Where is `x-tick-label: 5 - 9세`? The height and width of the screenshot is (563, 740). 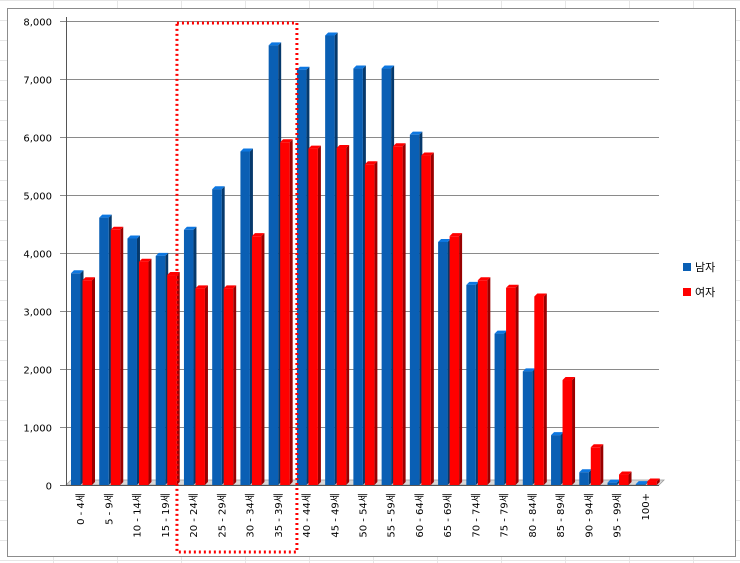
x-tick-label: 5 - 9세 is located at coordinates (109, 509).